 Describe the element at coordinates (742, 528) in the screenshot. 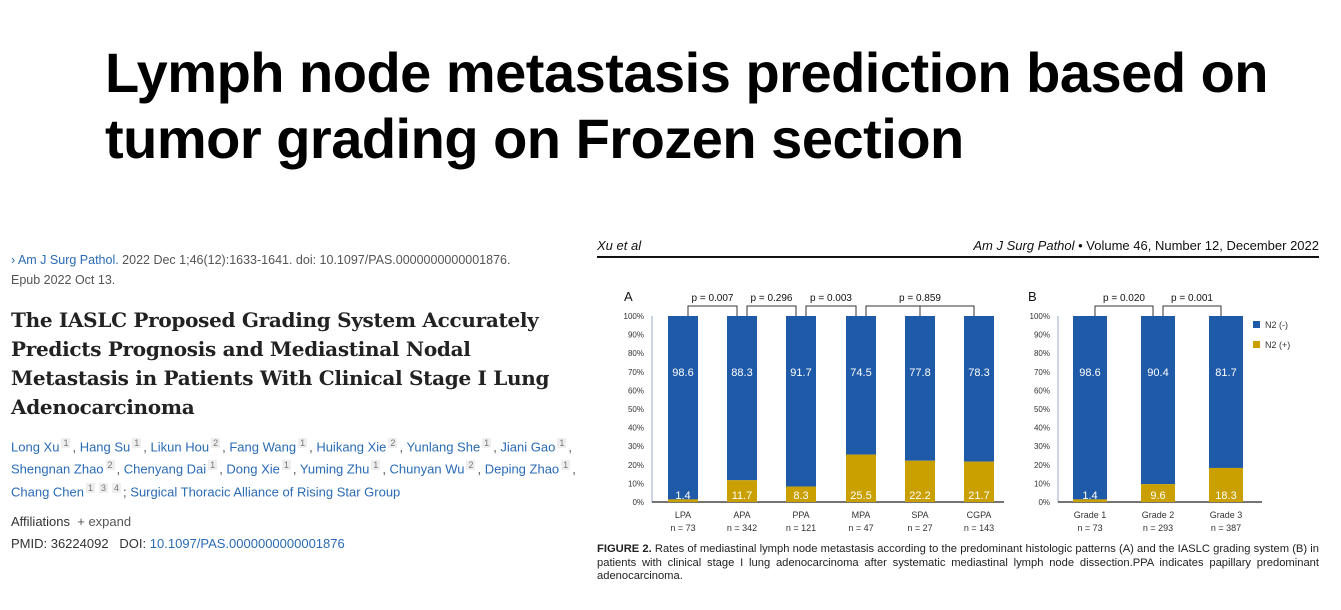

I see `sample-size-label: n = 342` at that location.